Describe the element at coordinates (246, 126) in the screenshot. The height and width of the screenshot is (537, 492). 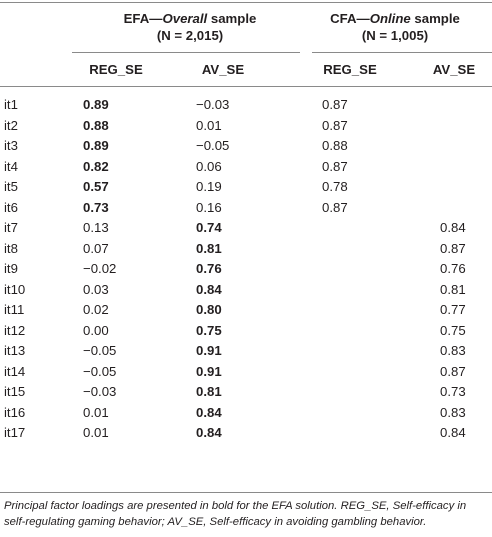
I see `table-row: it2 0.88 0.01 0.87` at that location.